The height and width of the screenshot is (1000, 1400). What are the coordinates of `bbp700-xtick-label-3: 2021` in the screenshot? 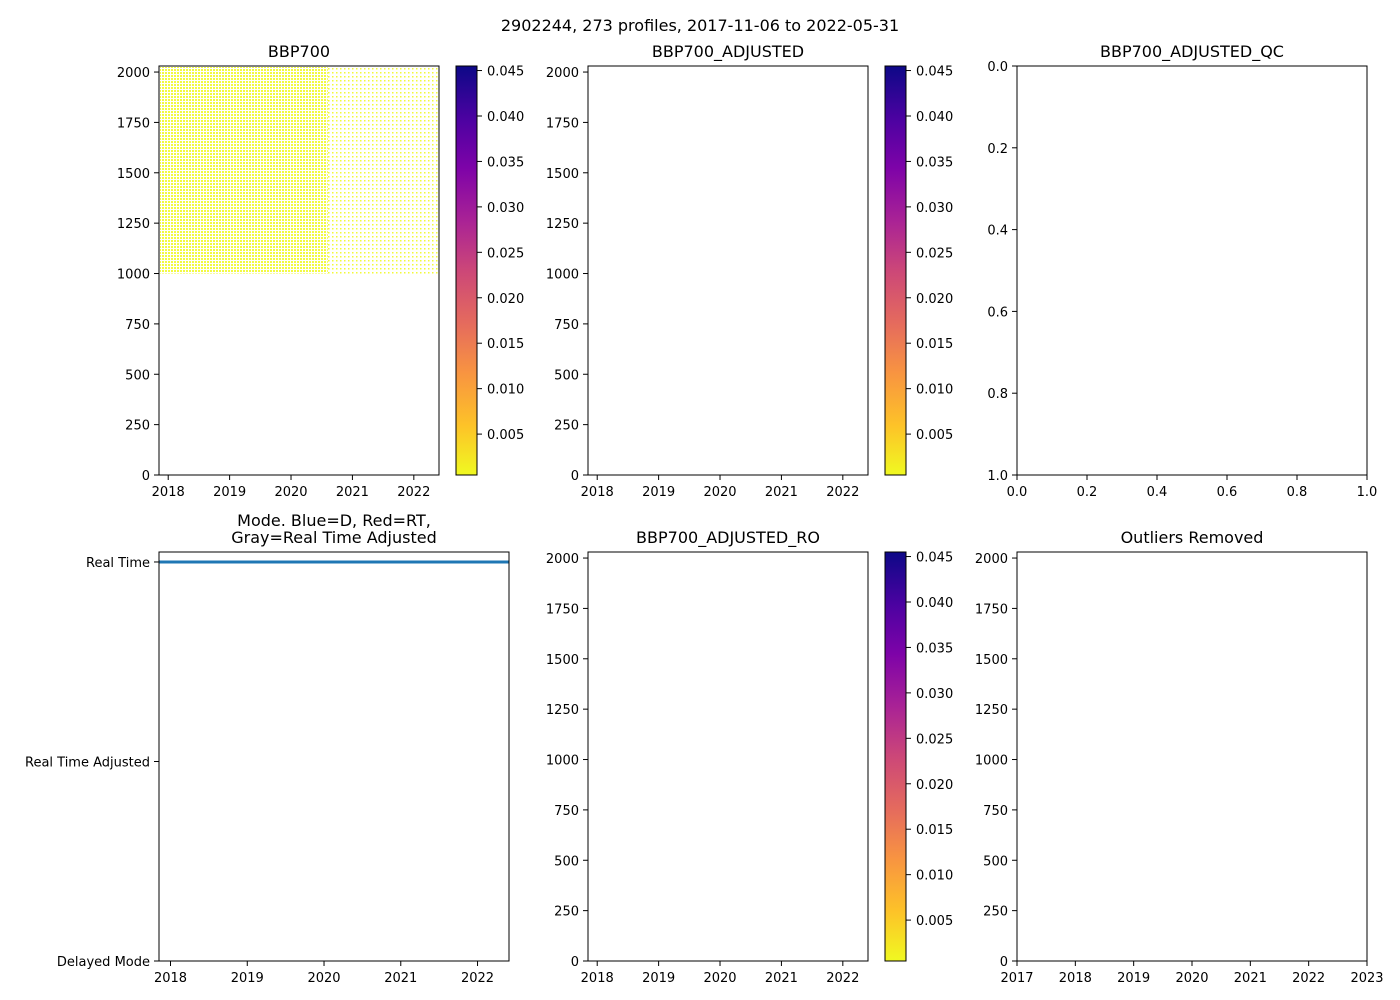 It's located at (352, 492).